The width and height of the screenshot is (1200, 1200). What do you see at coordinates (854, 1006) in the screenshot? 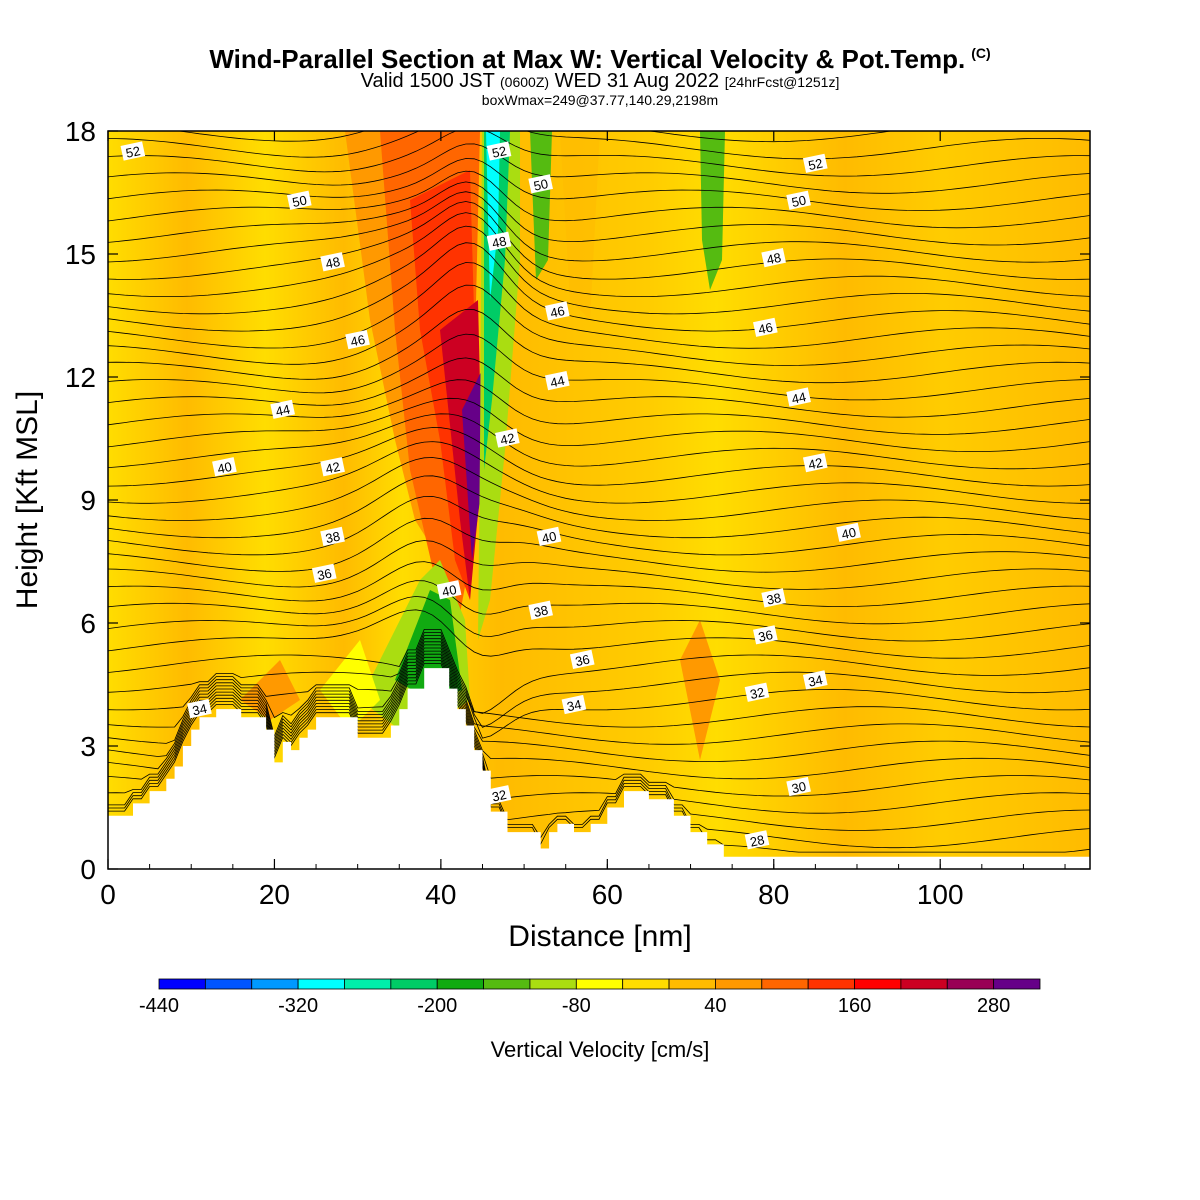
I see `colorbar-tick-label: 160` at bounding box center [854, 1006].